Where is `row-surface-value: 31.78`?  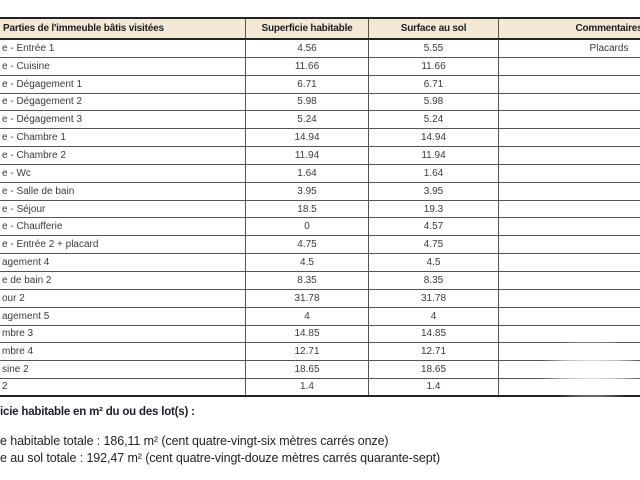
row-surface-value: 31.78 is located at coordinates (434, 298).